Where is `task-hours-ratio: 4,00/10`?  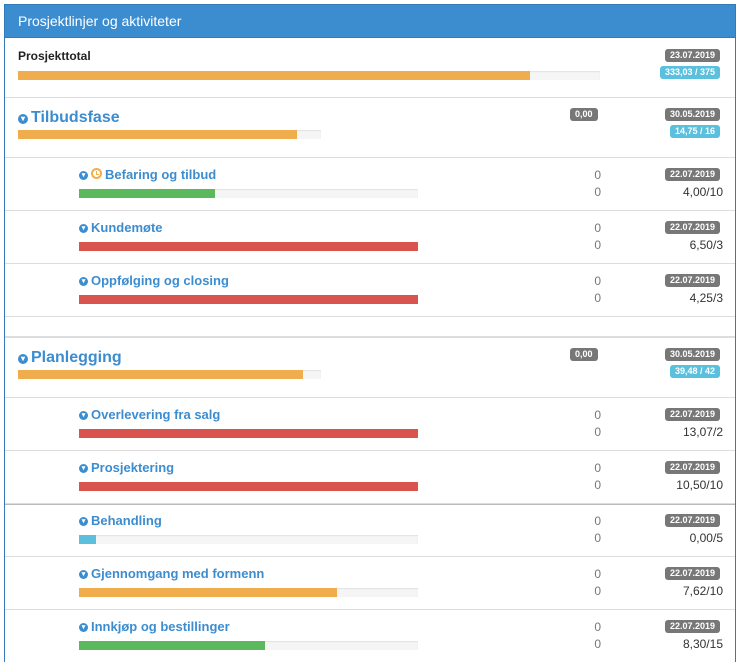
task-hours-ratio: 4,00/10 is located at coordinates (702, 192).